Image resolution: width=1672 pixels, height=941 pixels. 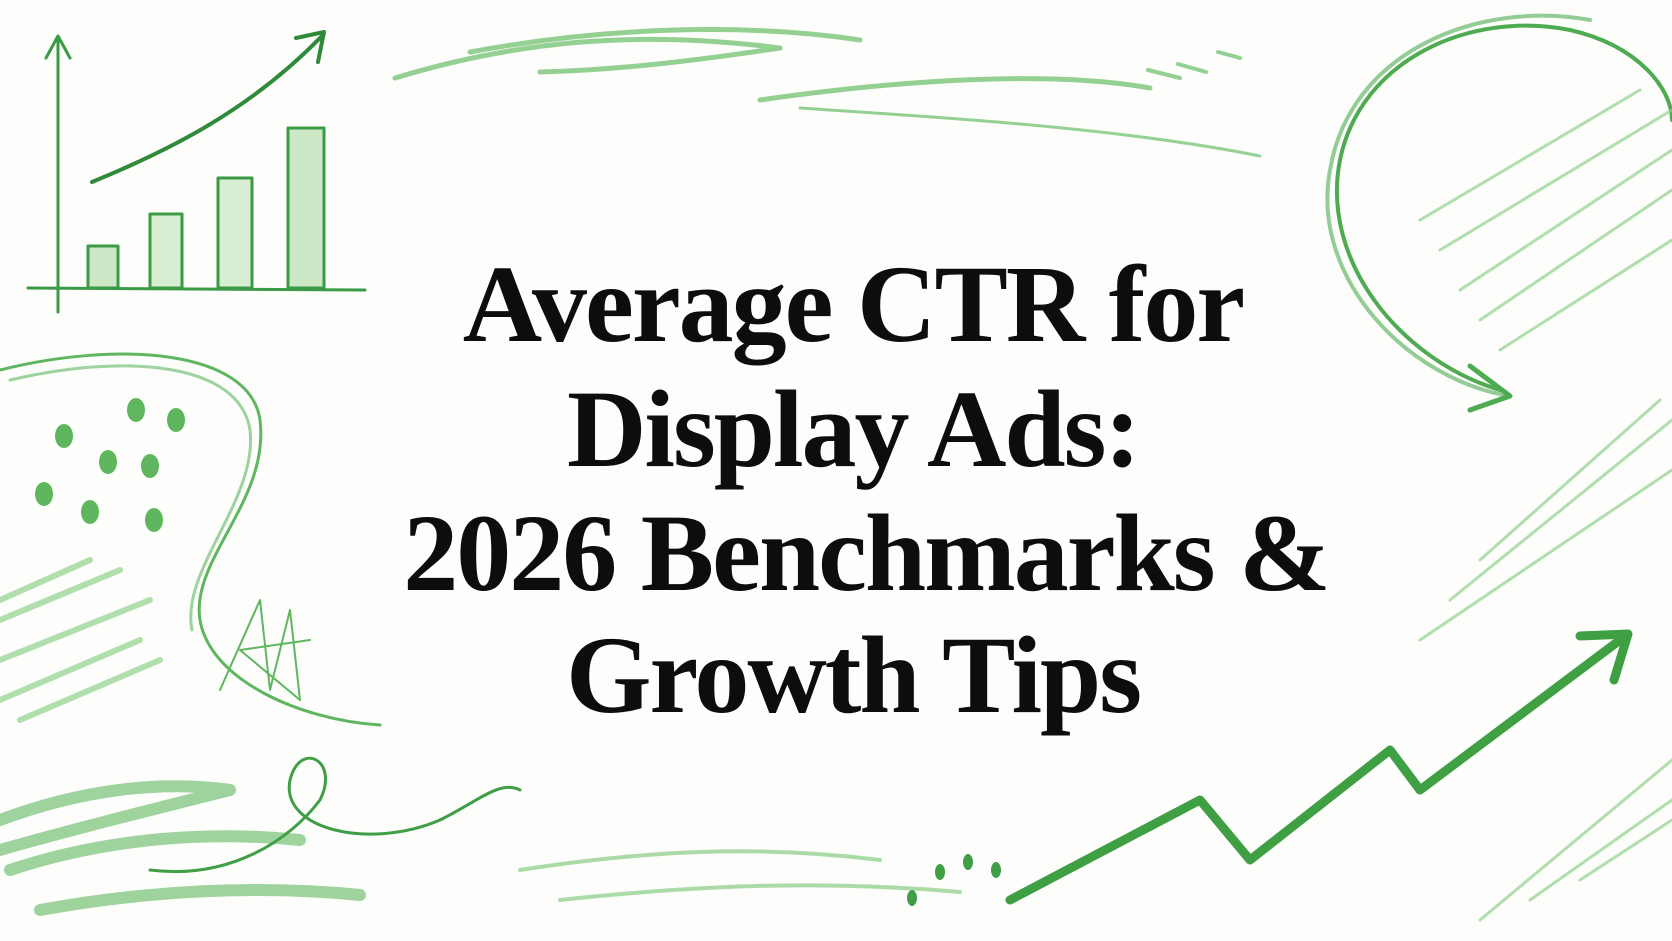 What do you see at coordinates (335, 814) in the screenshot?
I see `bottom-left-loop` at bounding box center [335, 814].